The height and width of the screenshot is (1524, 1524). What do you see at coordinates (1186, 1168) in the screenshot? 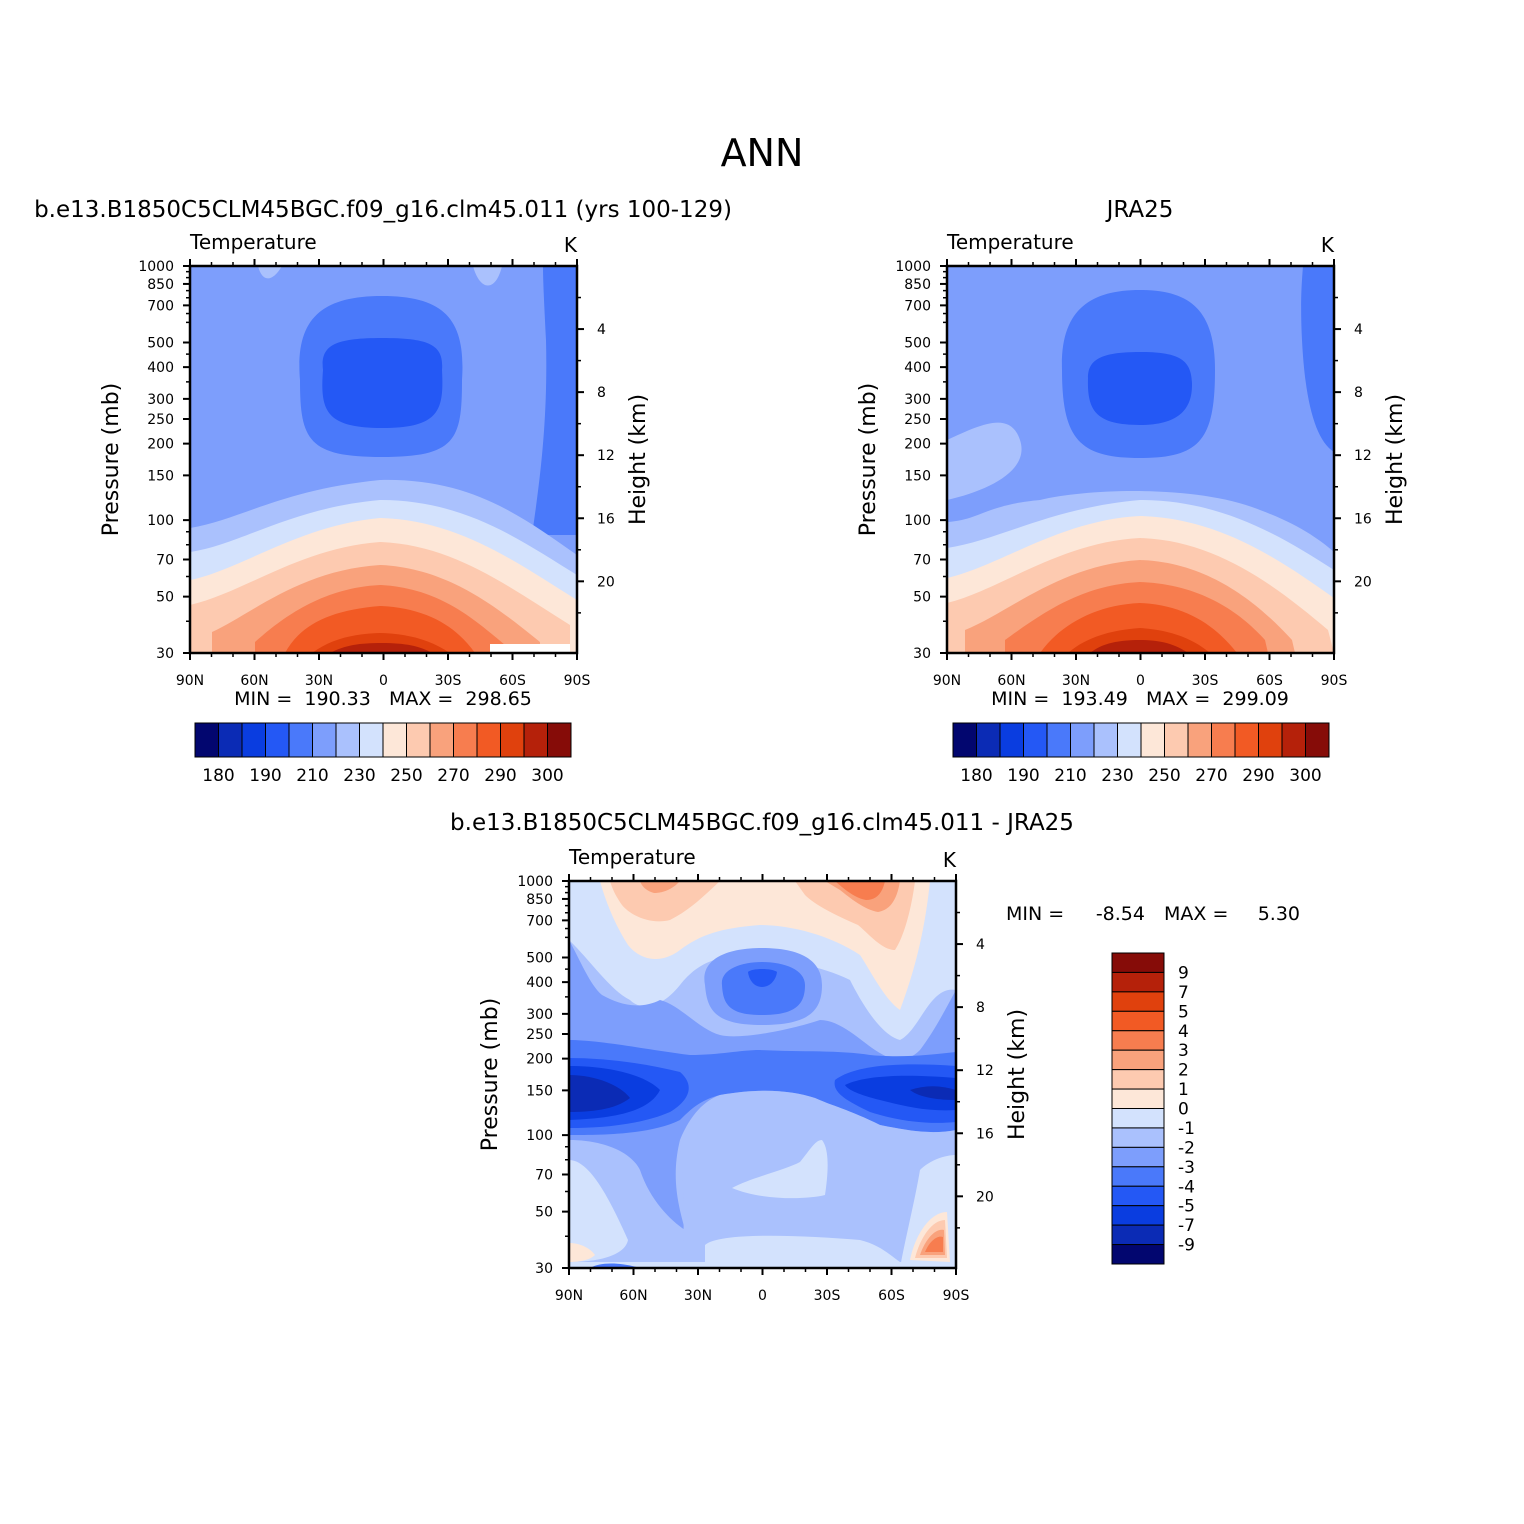
I see `colorbar-label: -3` at bounding box center [1186, 1168].